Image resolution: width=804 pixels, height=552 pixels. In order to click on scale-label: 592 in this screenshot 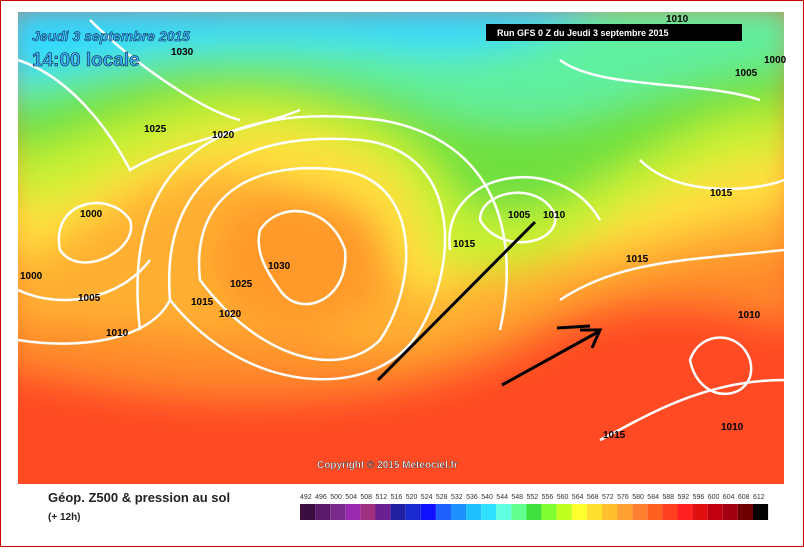, I will do `click(684, 497)`.